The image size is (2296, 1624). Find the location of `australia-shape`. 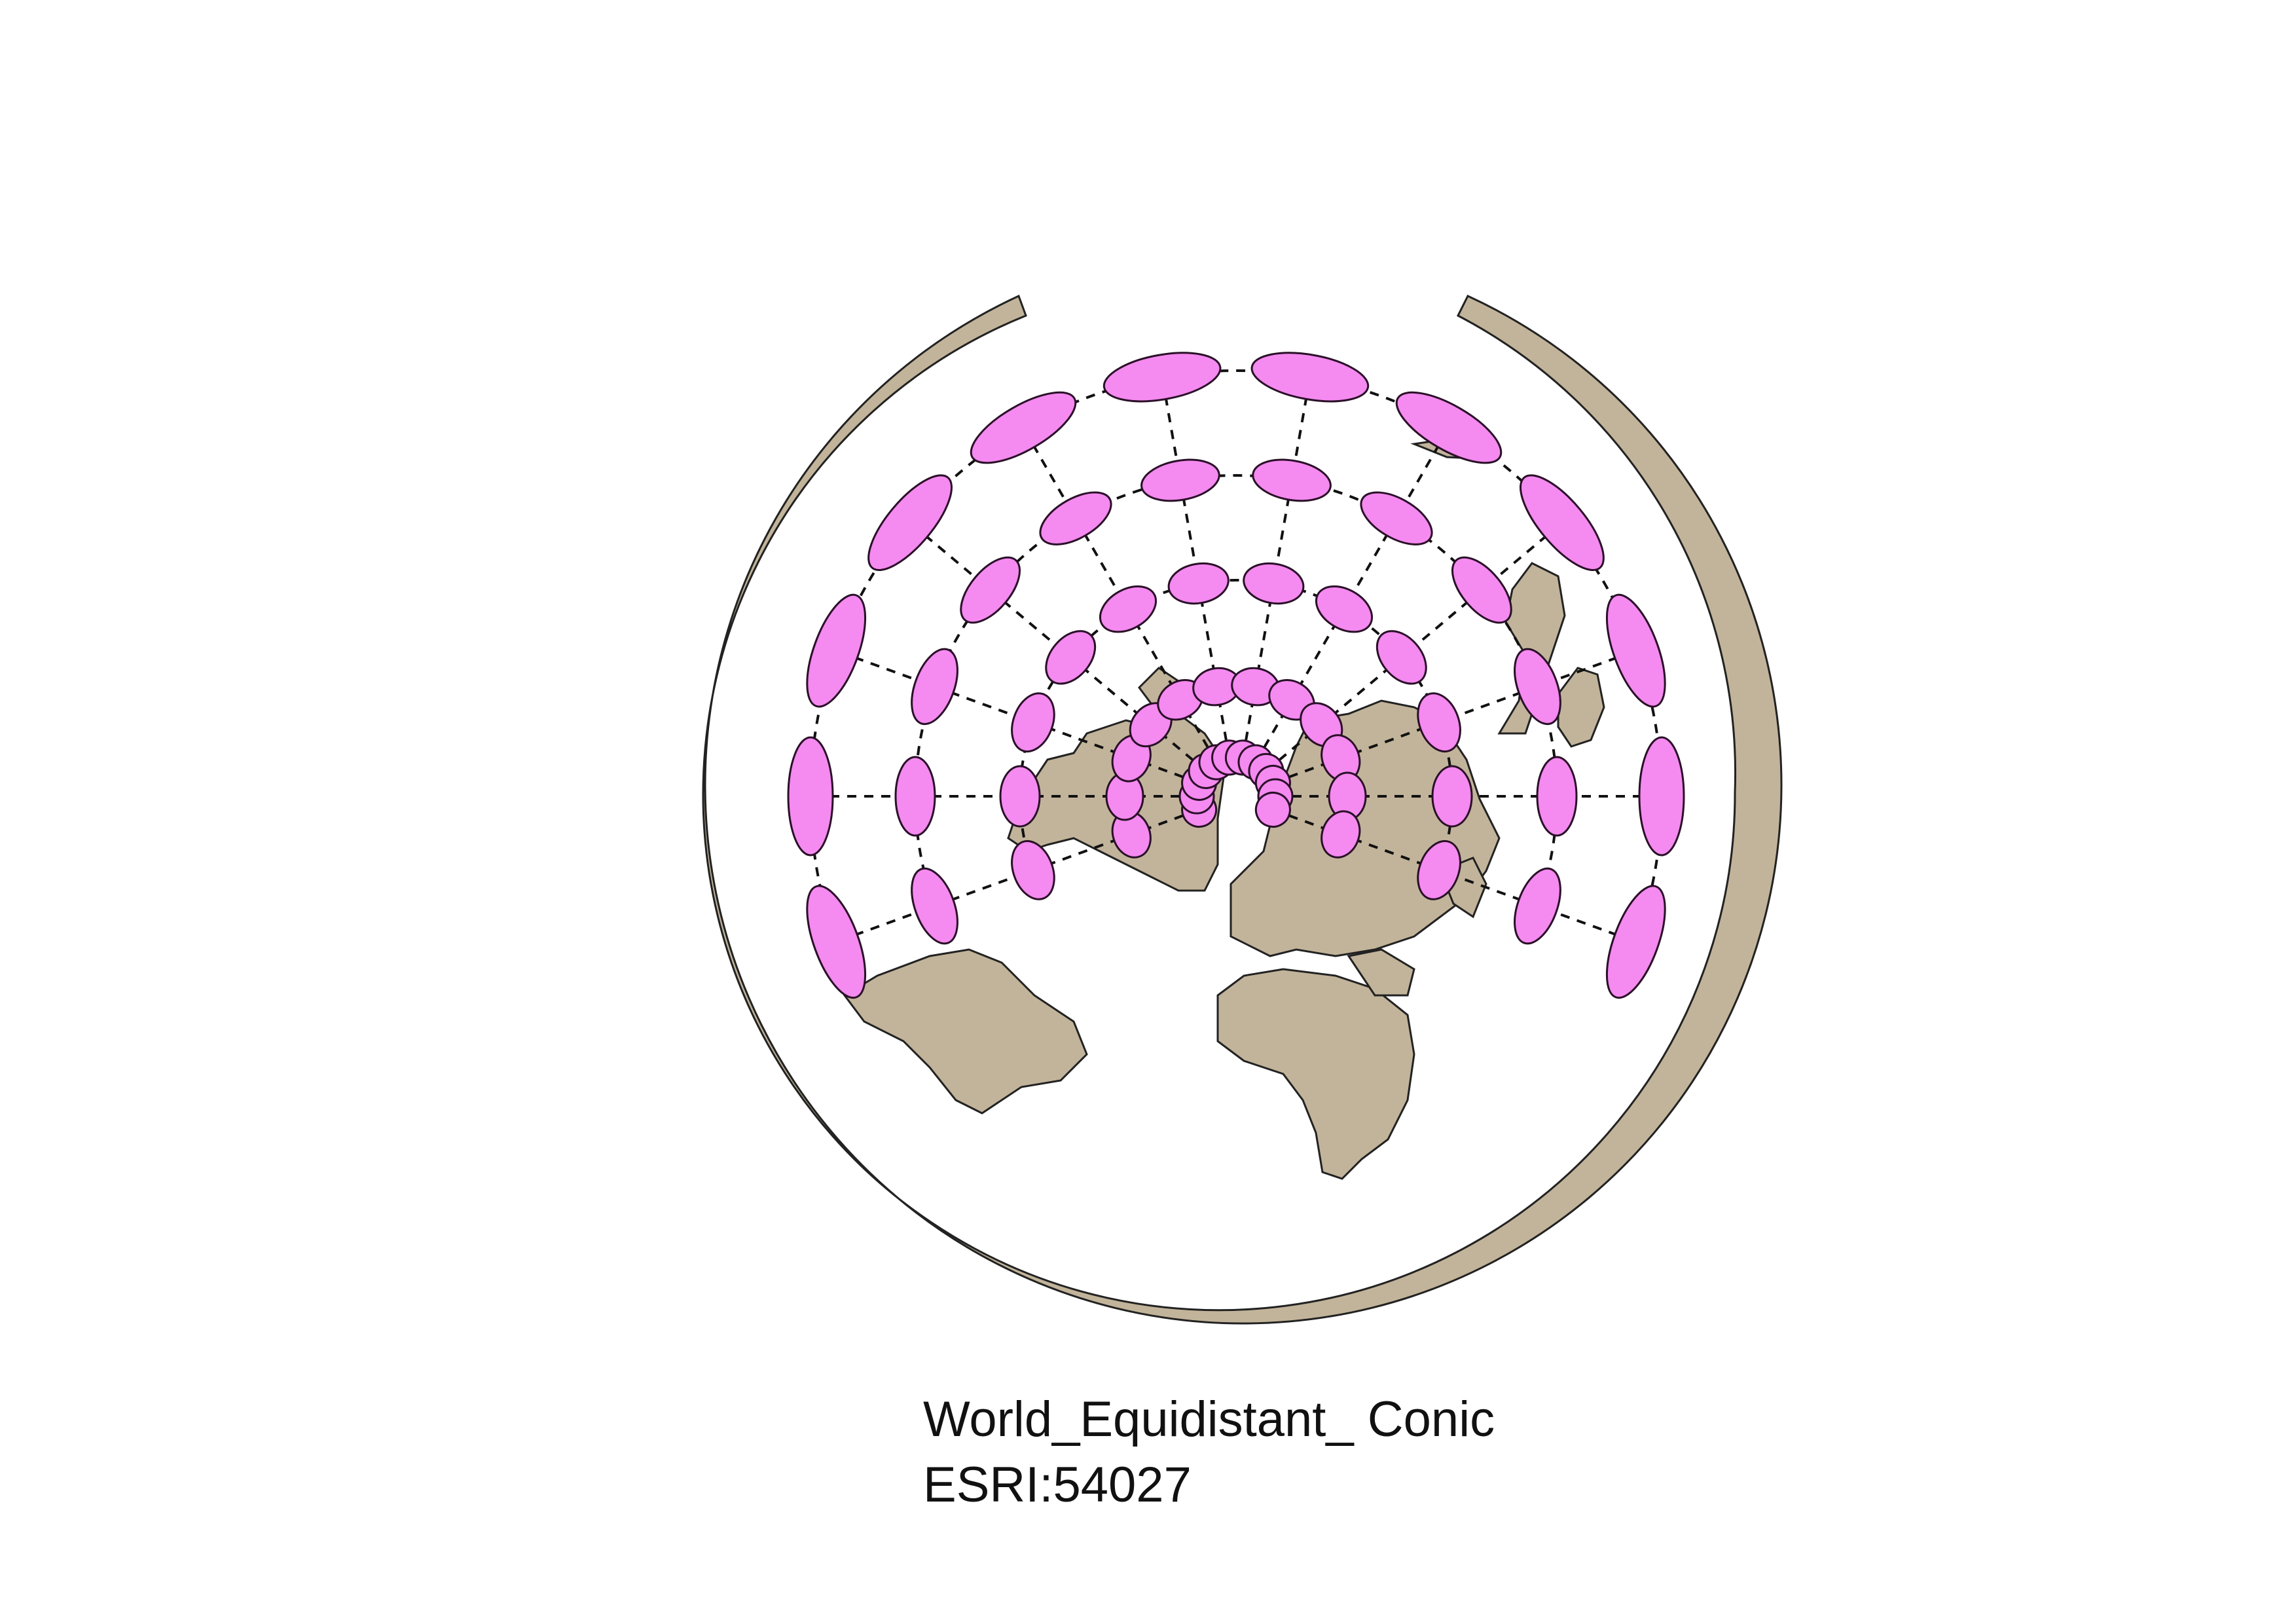

australia-shape is located at coordinates (1581, 707).